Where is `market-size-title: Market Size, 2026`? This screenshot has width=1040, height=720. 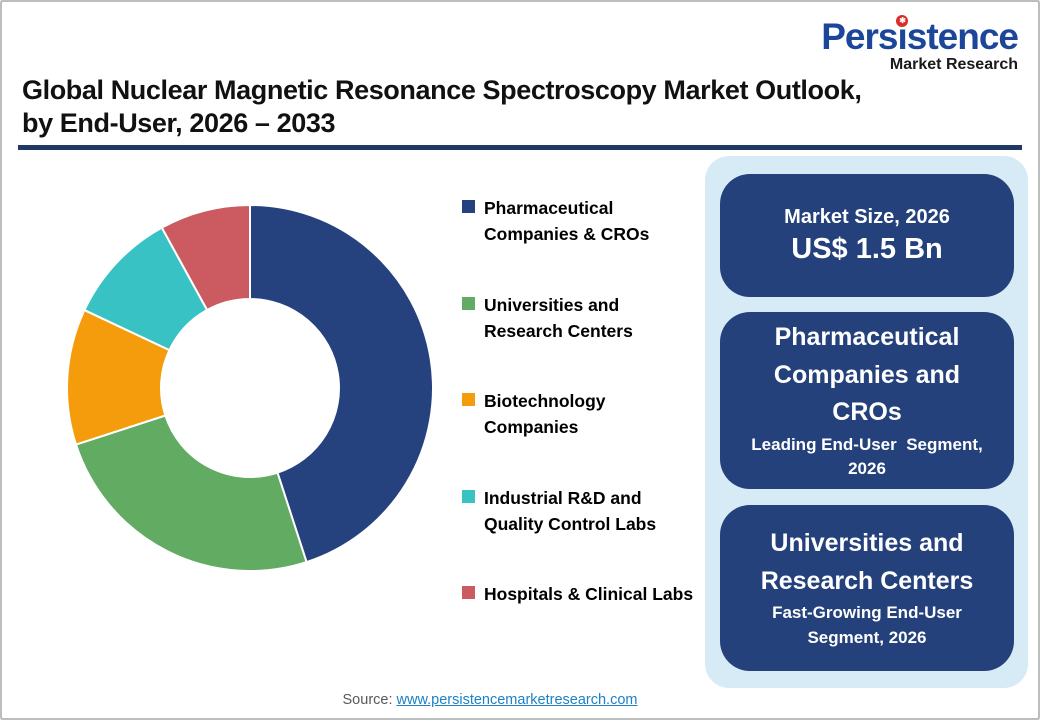
market-size-title: Market Size, 2026 is located at coordinates (867, 216).